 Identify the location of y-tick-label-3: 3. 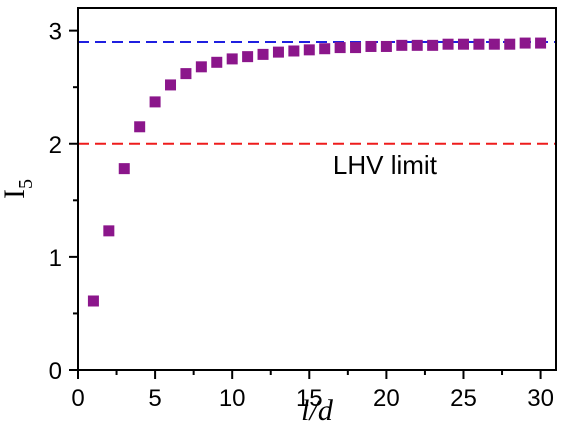
(55, 32).